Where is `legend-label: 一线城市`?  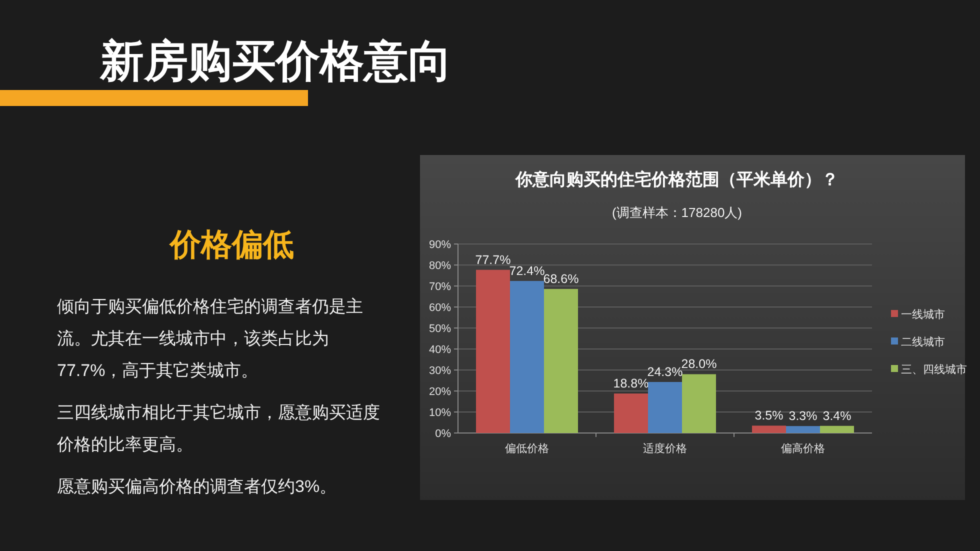
legend-label: 一线城市 is located at coordinates (923, 314).